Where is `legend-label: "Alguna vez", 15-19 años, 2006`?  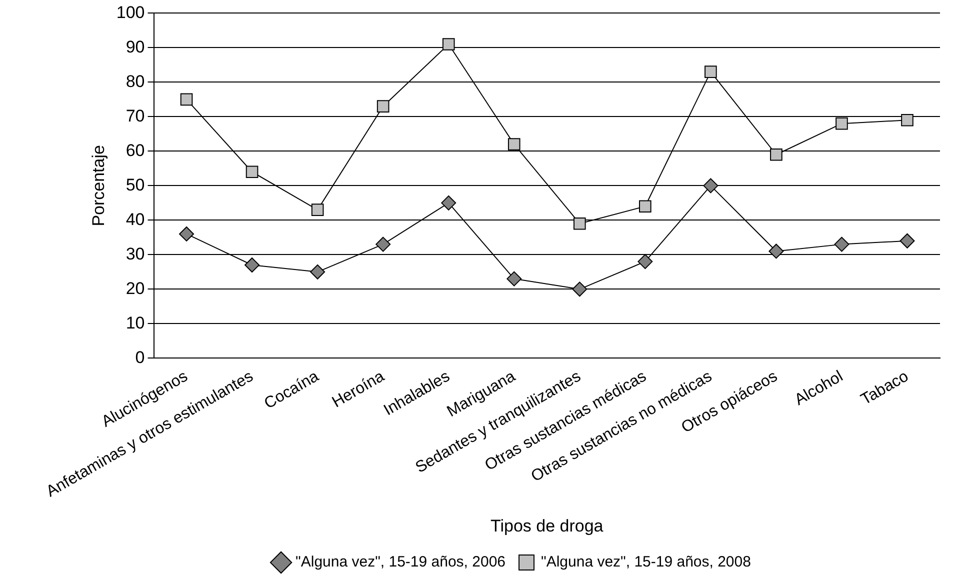
legend-label: "Alguna vez", 15-19 años, 2006 is located at coordinates (401, 562).